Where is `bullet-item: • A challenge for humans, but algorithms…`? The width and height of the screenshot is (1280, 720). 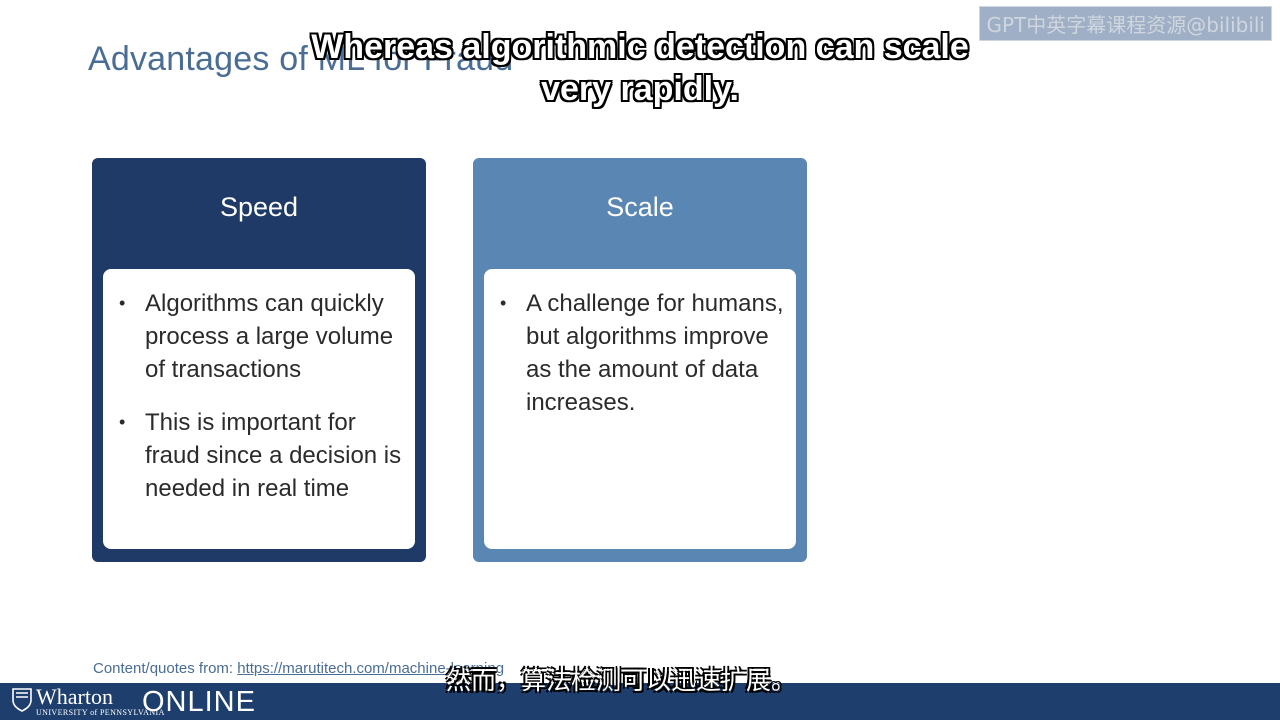 bullet-item: • A challenge for humans, but algorithms… is located at coordinates (640, 353).